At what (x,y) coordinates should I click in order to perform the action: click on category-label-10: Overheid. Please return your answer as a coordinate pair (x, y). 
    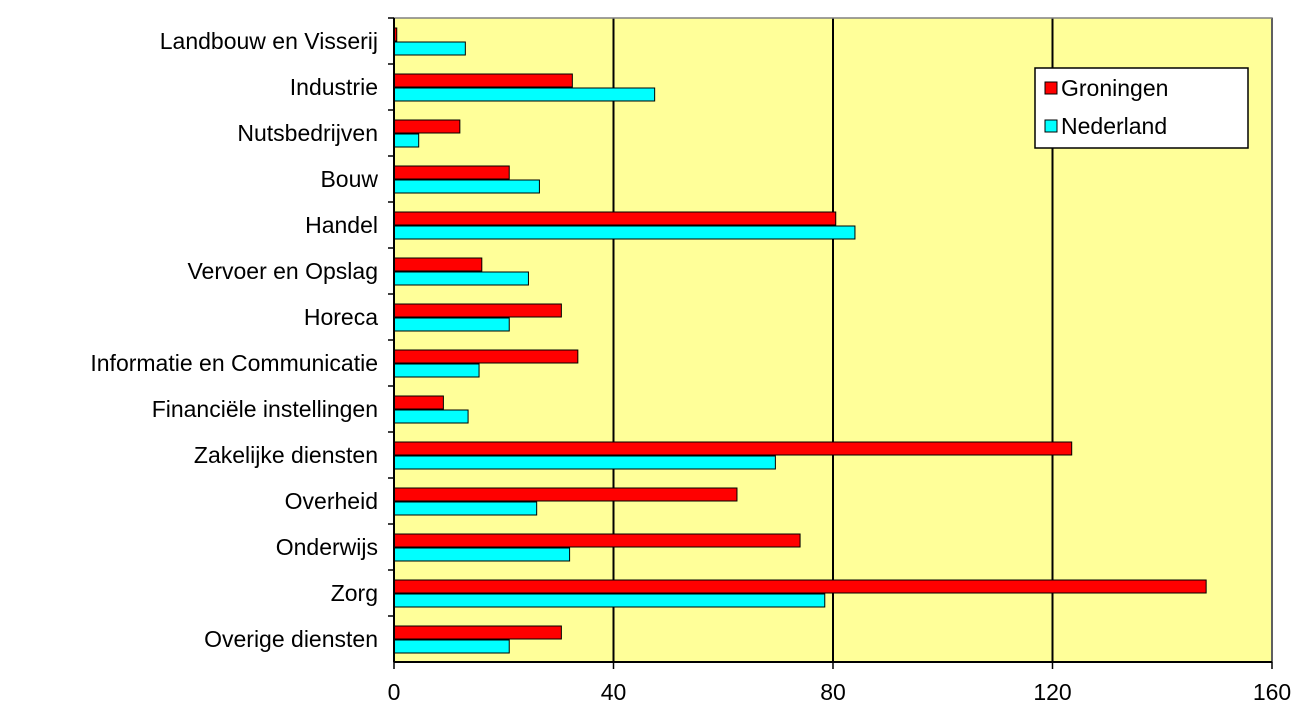
    Looking at the image, I should click on (331, 501).